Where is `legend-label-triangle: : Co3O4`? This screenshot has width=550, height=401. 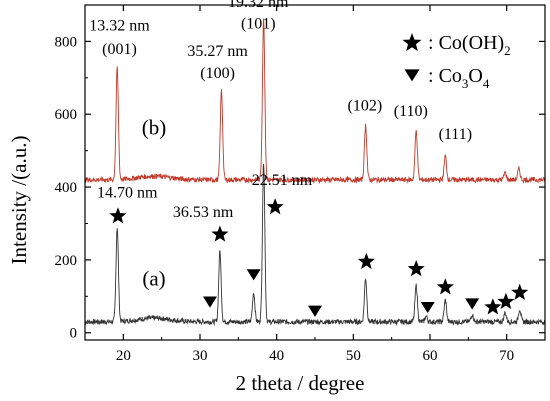 legend-label-triangle: : Co3O4 is located at coordinates (459, 78).